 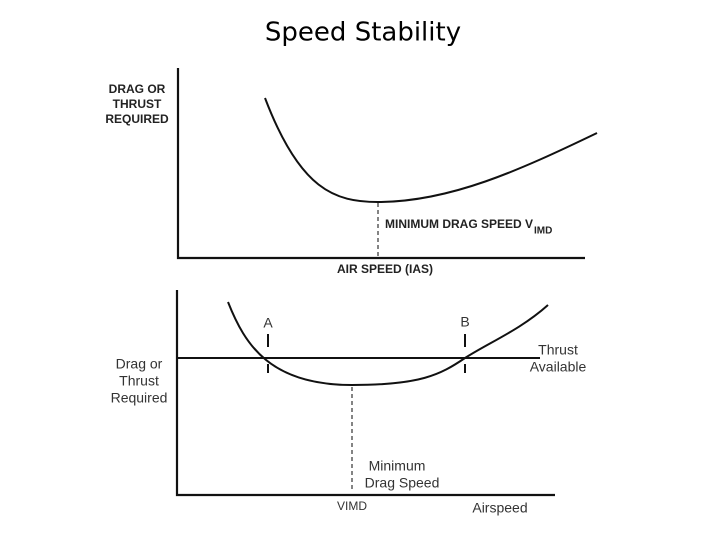 I want to click on marker-label: MINIMUM DRAG SPEED V, so click(x=459, y=224).